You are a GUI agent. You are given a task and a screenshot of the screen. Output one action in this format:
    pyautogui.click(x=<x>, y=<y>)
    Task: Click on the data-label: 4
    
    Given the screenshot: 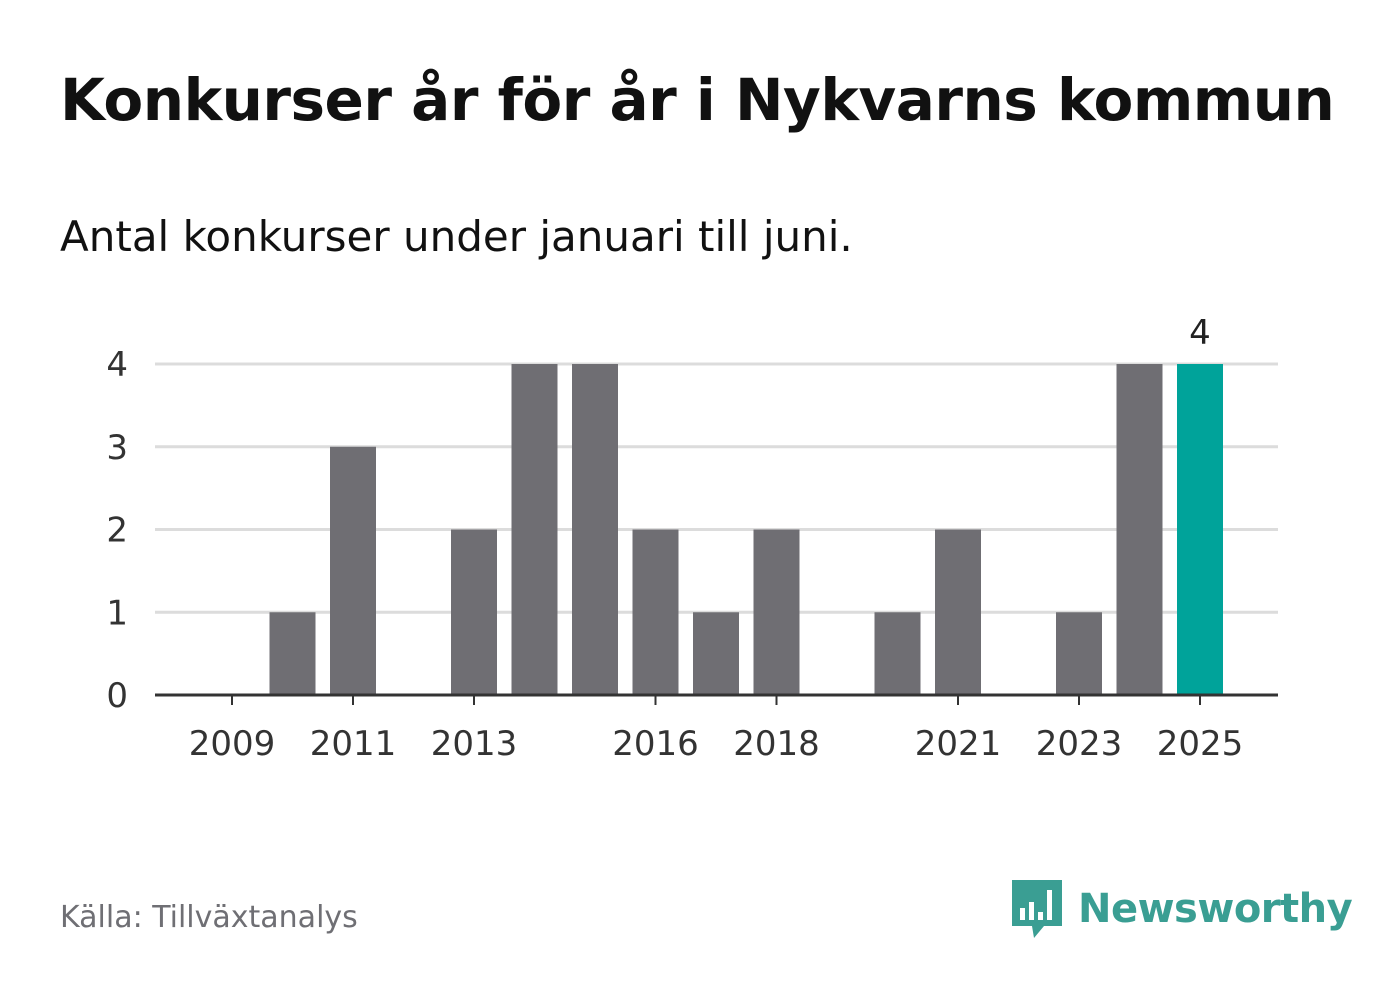 What is the action you would take?
    pyautogui.click(x=1200, y=333)
    